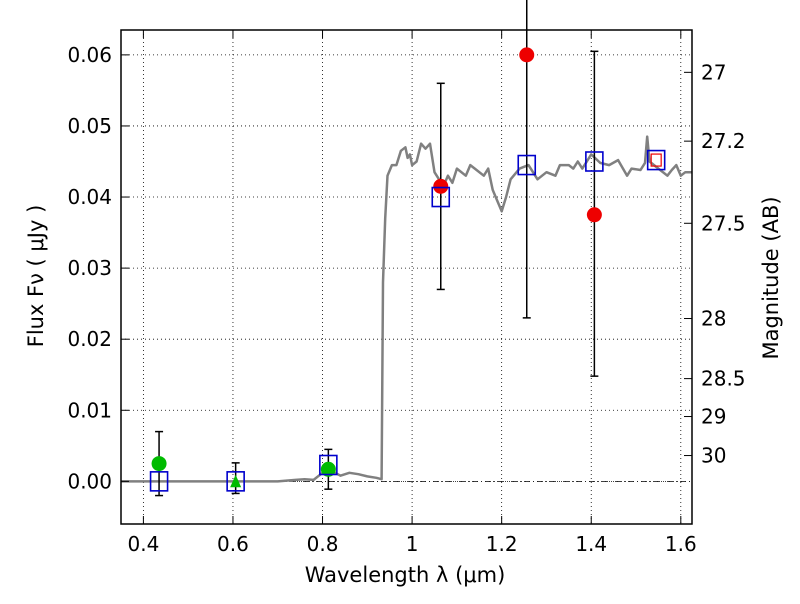 The height and width of the screenshot is (604, 800). I want to click on x-tick-label: 1, so click(412, 544).